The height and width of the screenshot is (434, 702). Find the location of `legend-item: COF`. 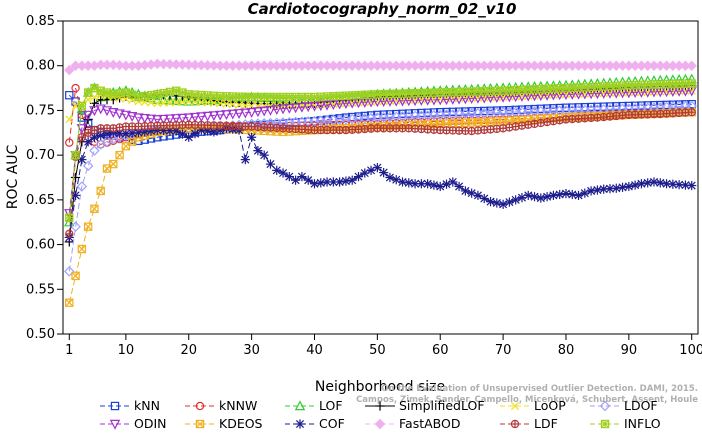

legend-item: COF is located at coordinates (315, 423).